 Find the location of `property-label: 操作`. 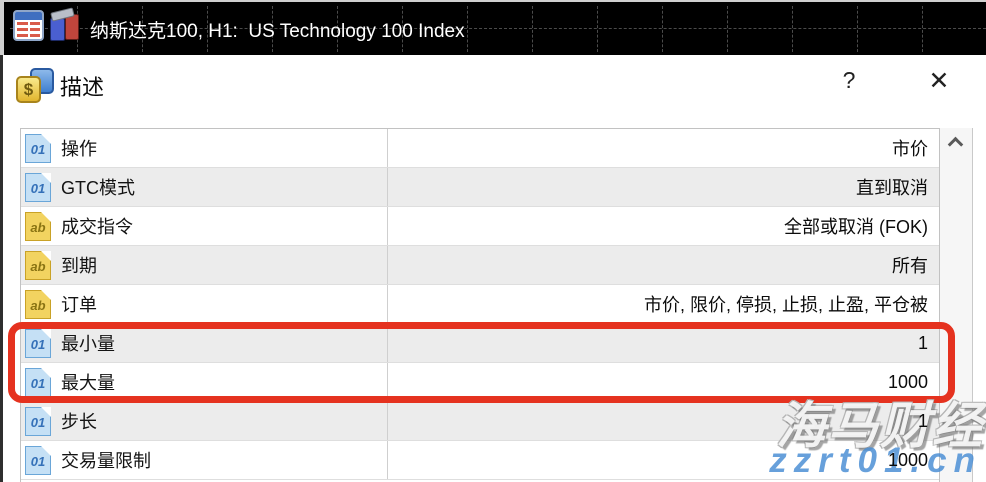

property-label: 操作 is located at coordinates (79, 149).